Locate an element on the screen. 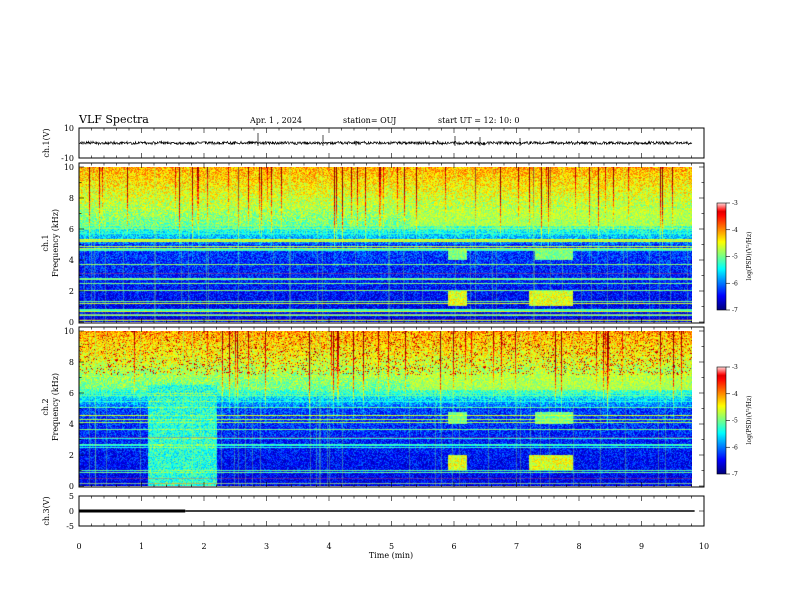 This screenshot has width=792, height=612. ch1-waveform-line is located at coordinates (385, 139).